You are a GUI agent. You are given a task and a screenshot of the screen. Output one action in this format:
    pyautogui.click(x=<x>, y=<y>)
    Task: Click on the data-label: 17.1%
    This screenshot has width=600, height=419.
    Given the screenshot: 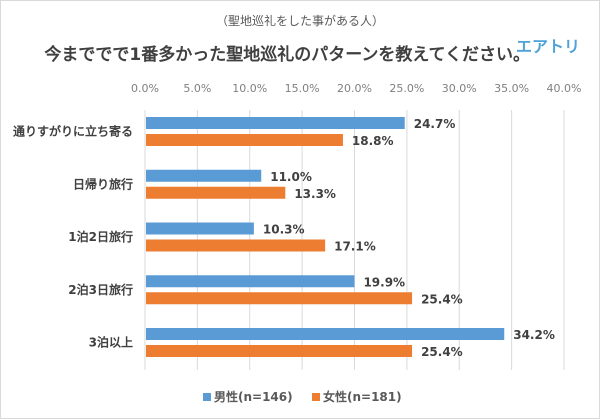 What is the action you would take?
    pyautogui.click(x=355, y=247)
    